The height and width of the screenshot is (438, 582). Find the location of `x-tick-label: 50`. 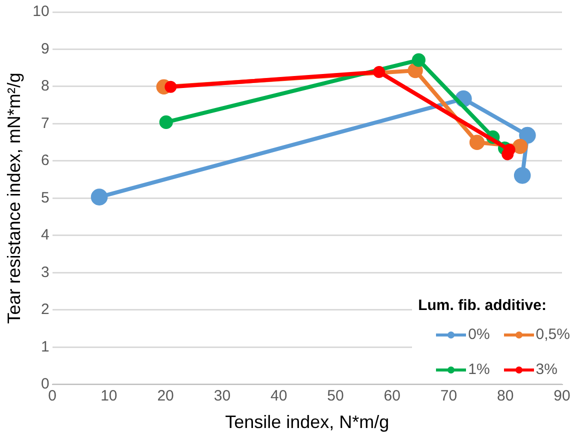

x-tick-label: 50 is located at coordinates (335, 396).